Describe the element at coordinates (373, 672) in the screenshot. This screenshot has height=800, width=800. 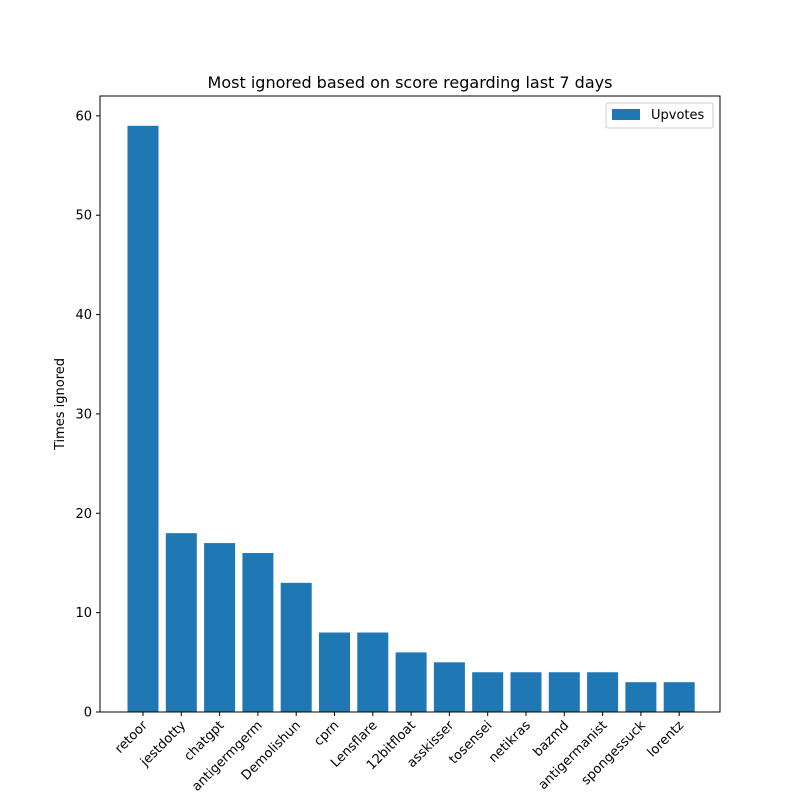
I see `bar-lensflare` at that location.